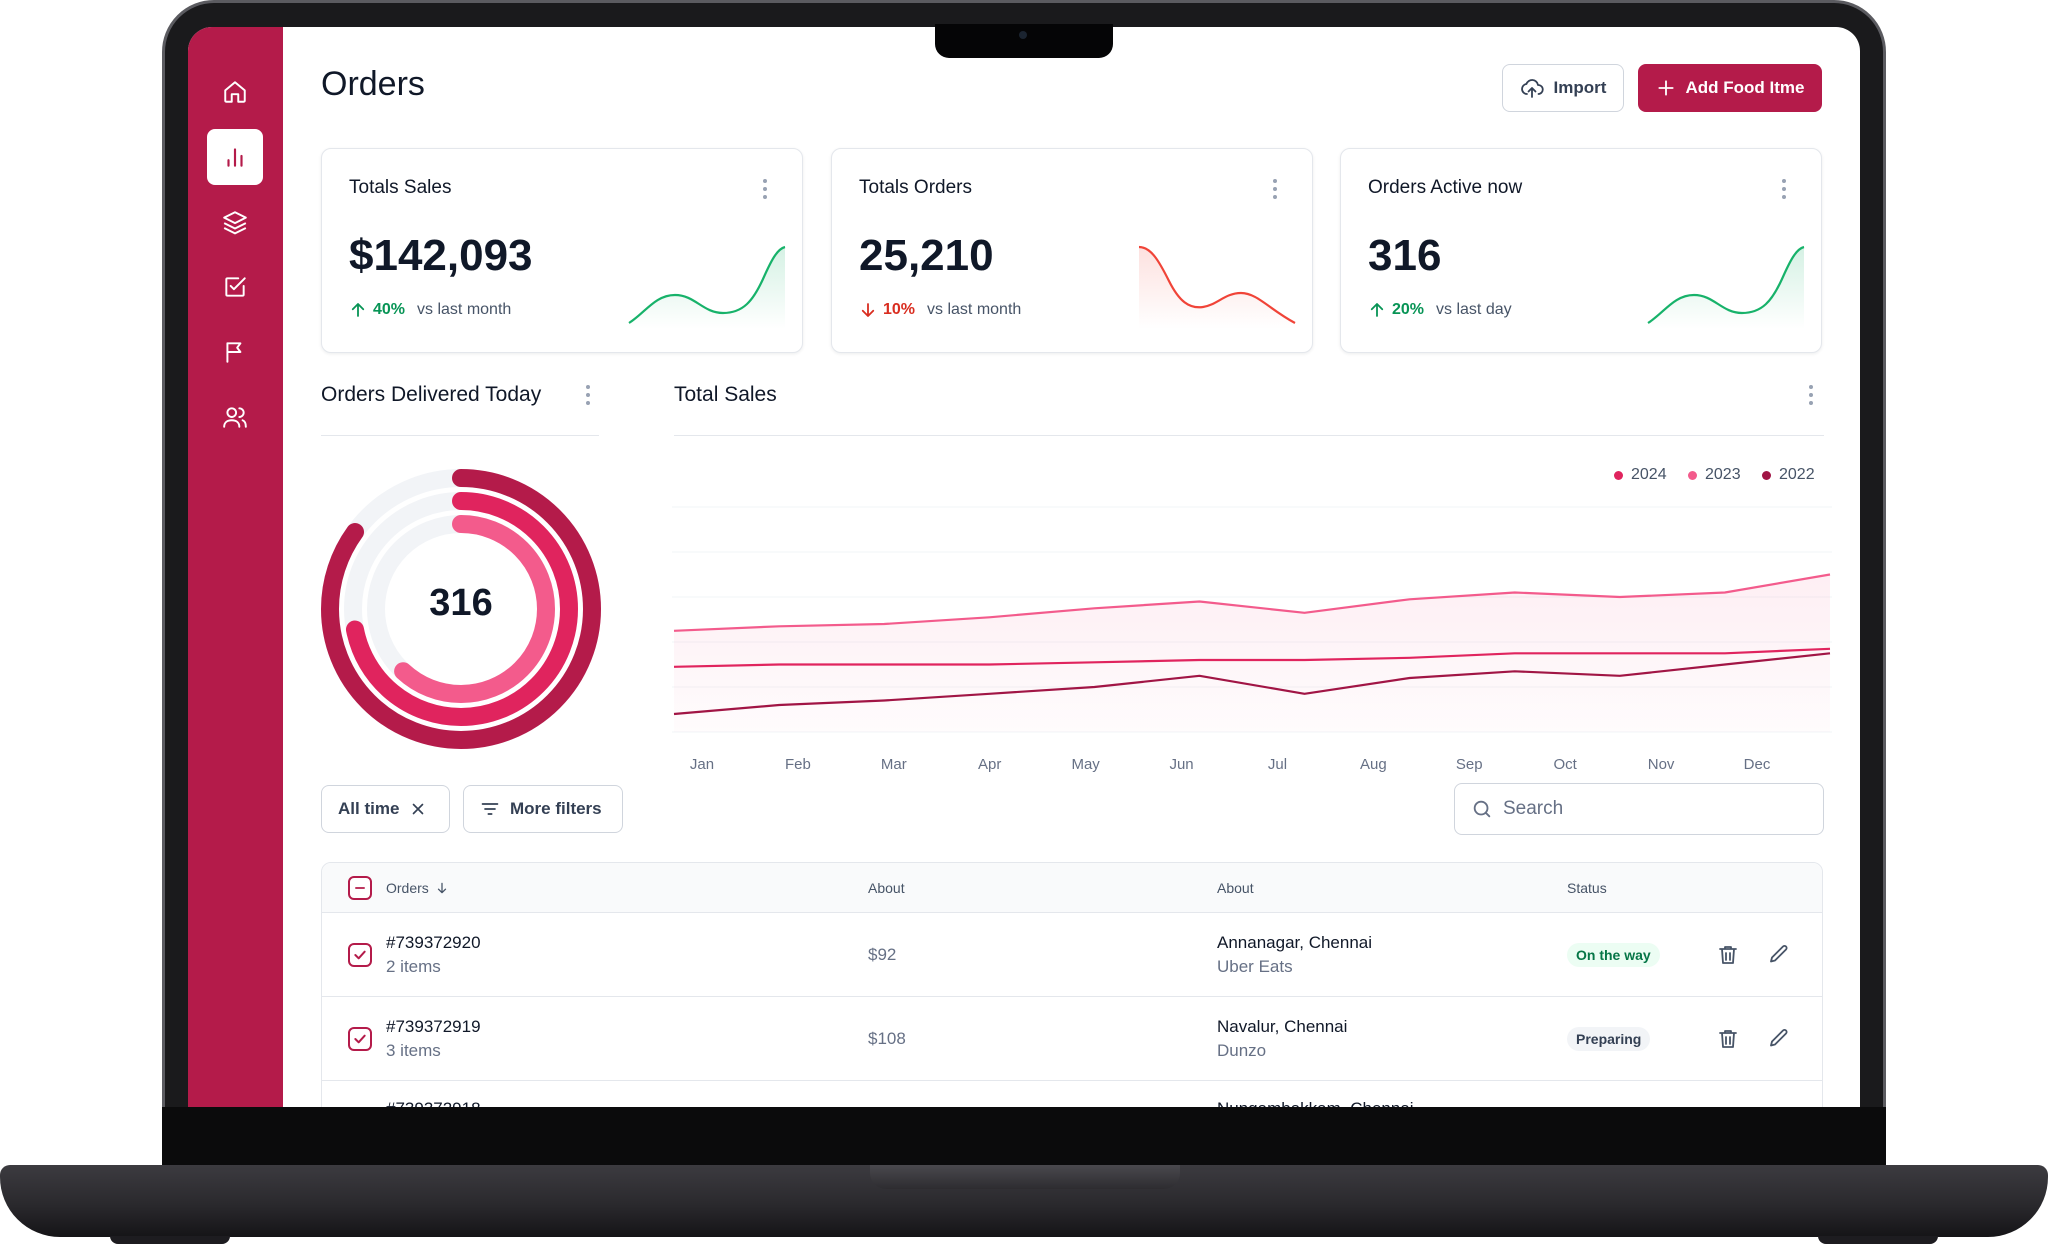 The width and height of the screenshot is (2048, 1247). What do you see at coordinates (702, 764) in the screenshot?
I see `x-tick-label: Jan` at bounding box center [702, 764].